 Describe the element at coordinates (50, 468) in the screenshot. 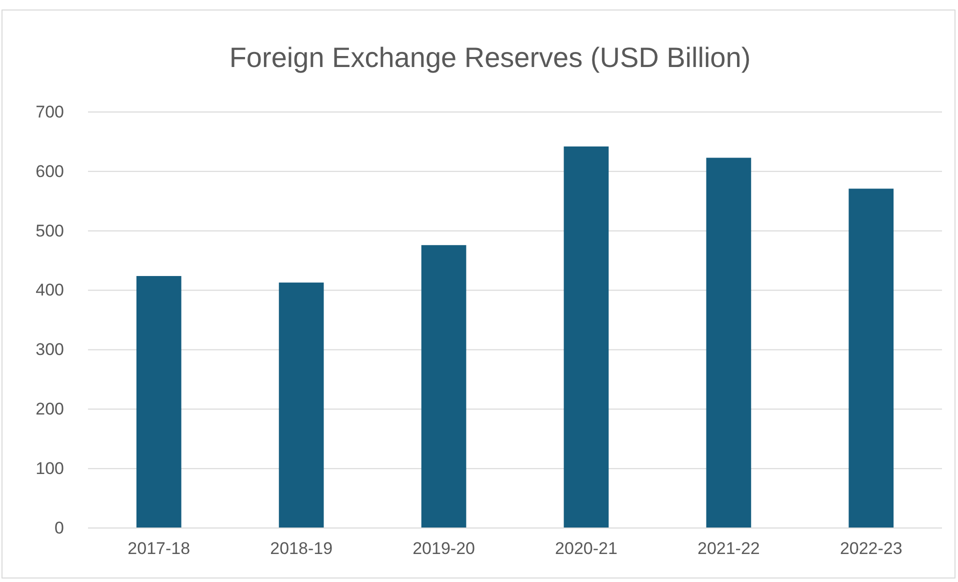

I see `y-tick-label: 100` at that location.